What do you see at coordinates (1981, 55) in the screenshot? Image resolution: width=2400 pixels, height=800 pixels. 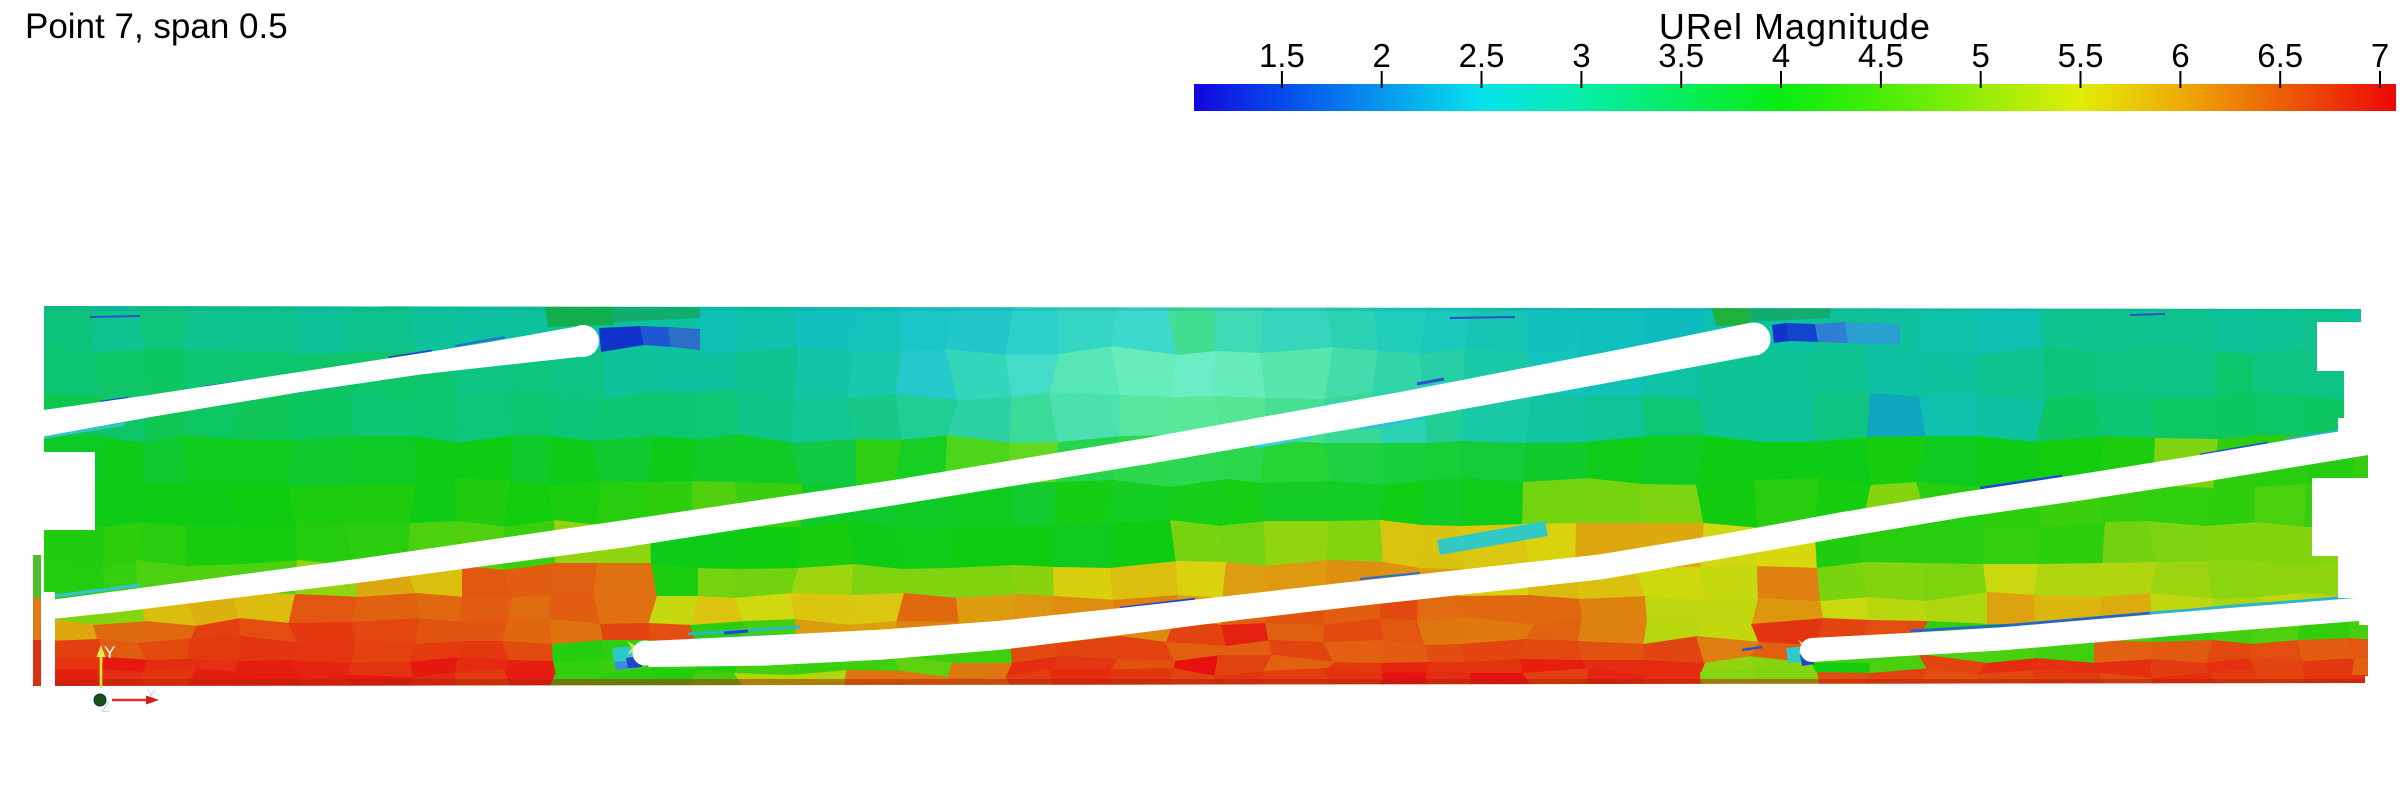 I see `svg-text: 5` at bounding box center [1981, 55].